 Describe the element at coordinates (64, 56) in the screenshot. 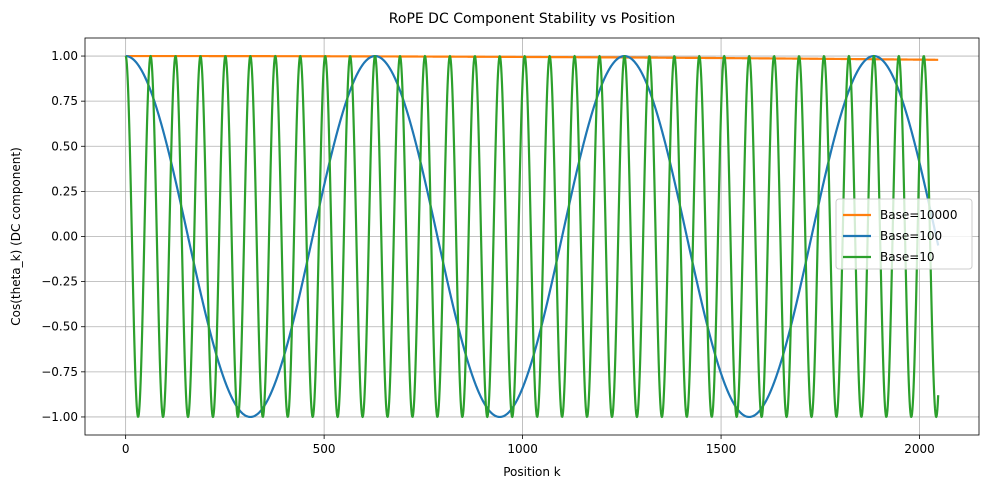

I see `y-tick-label: 1.00` at that location.